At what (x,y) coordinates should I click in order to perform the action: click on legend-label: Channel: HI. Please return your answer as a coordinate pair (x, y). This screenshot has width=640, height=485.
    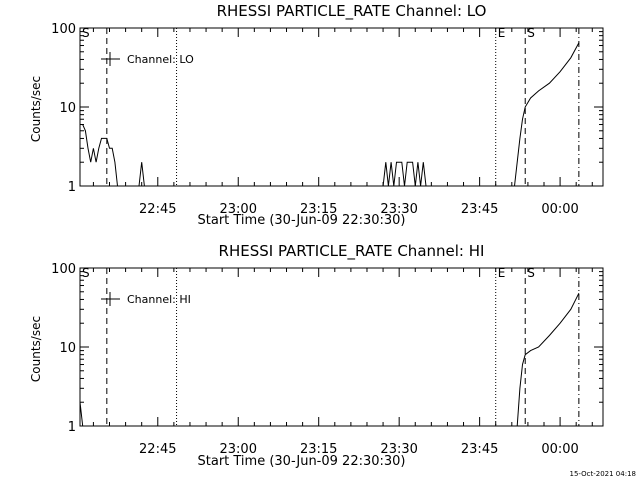
    Looking at the image, I should click on (159, 299).